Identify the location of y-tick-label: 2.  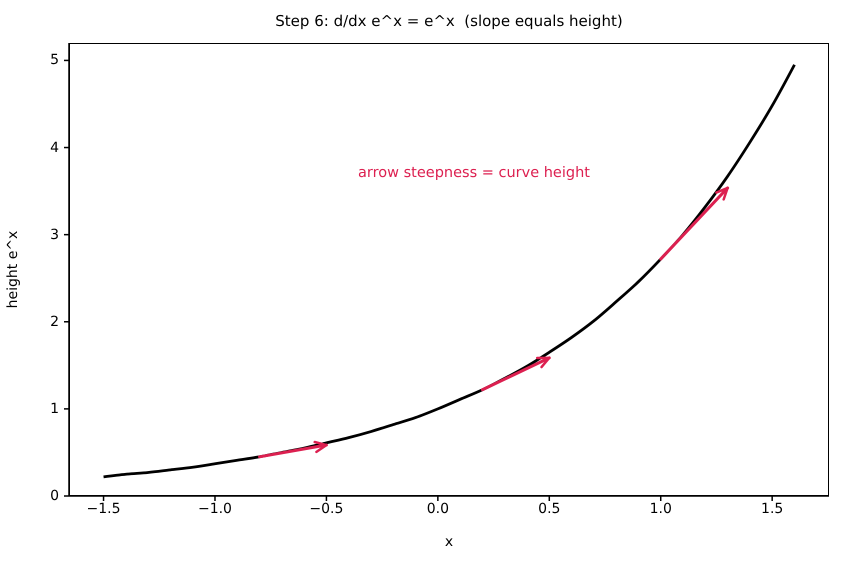
(54, 321).